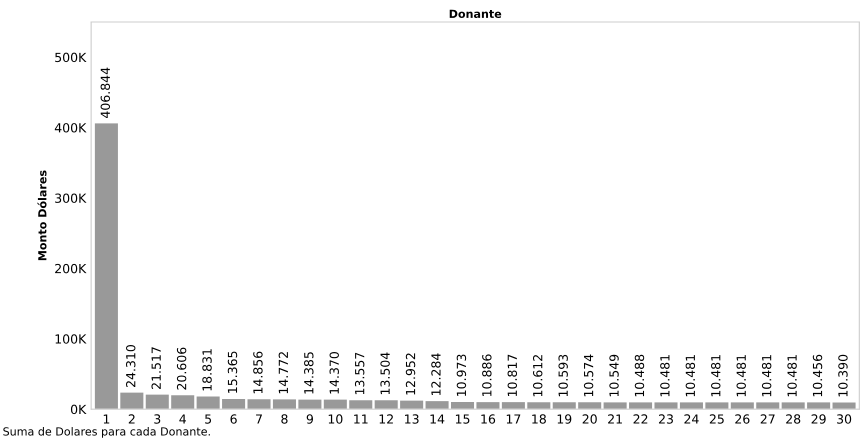  Describe the element at coordinates (476, 14) in the screenshot. I see `chart-title: Donante` at that location.